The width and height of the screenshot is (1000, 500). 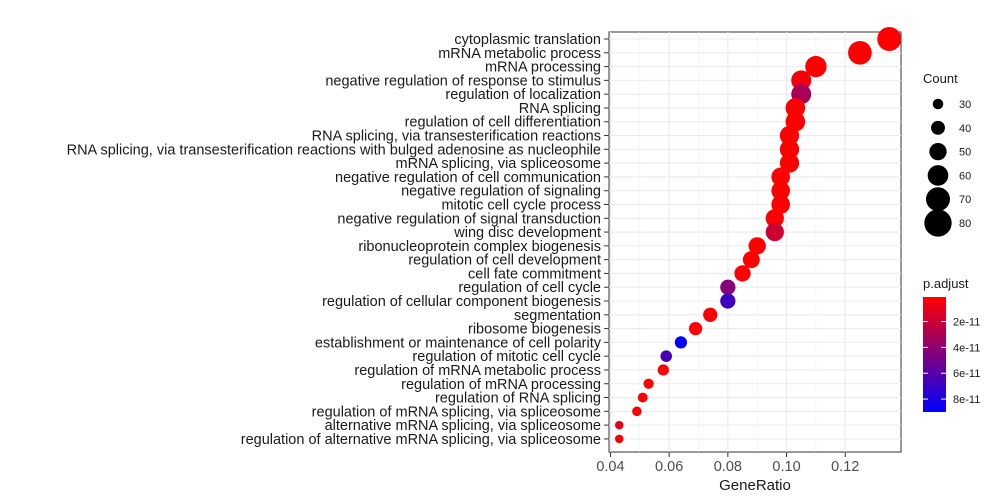 What do you see at coordinates (965, 176) in the screenshot?
I see `size-legend-label: 60` at bounding box center [965, 176].